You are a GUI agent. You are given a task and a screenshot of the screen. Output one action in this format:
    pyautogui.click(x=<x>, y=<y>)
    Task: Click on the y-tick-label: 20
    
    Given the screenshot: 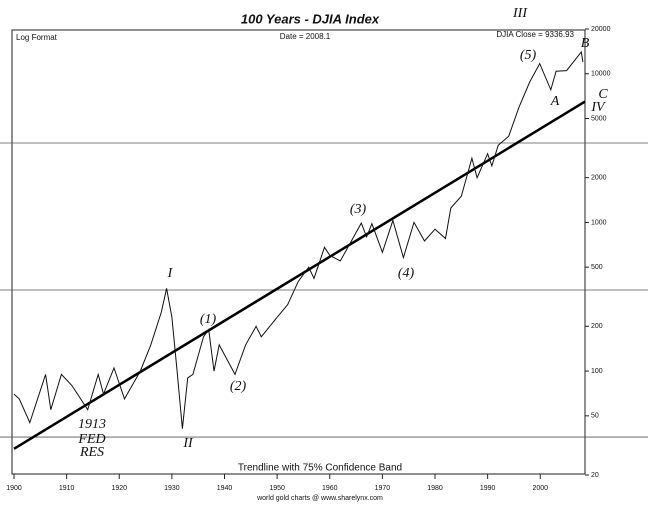 What is the action you would take?
    pyautogui.click(x=595, y=475)
    